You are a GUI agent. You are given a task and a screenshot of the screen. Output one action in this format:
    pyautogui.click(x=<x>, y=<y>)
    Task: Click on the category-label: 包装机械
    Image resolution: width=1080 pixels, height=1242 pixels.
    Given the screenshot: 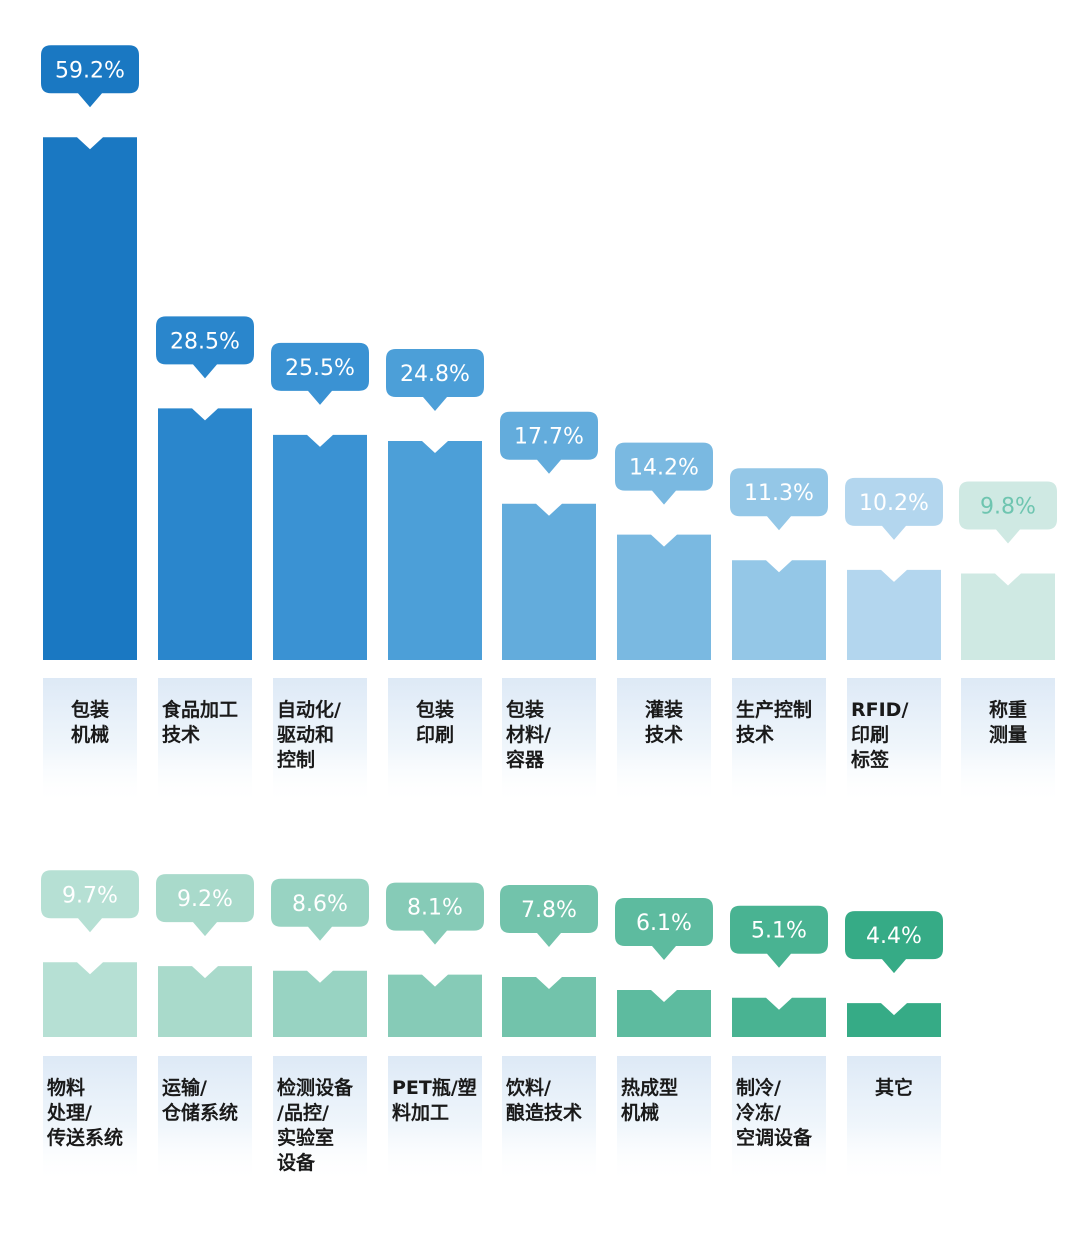 What is the action you would take?
    pyautogui.click(x=90, y=722)
    